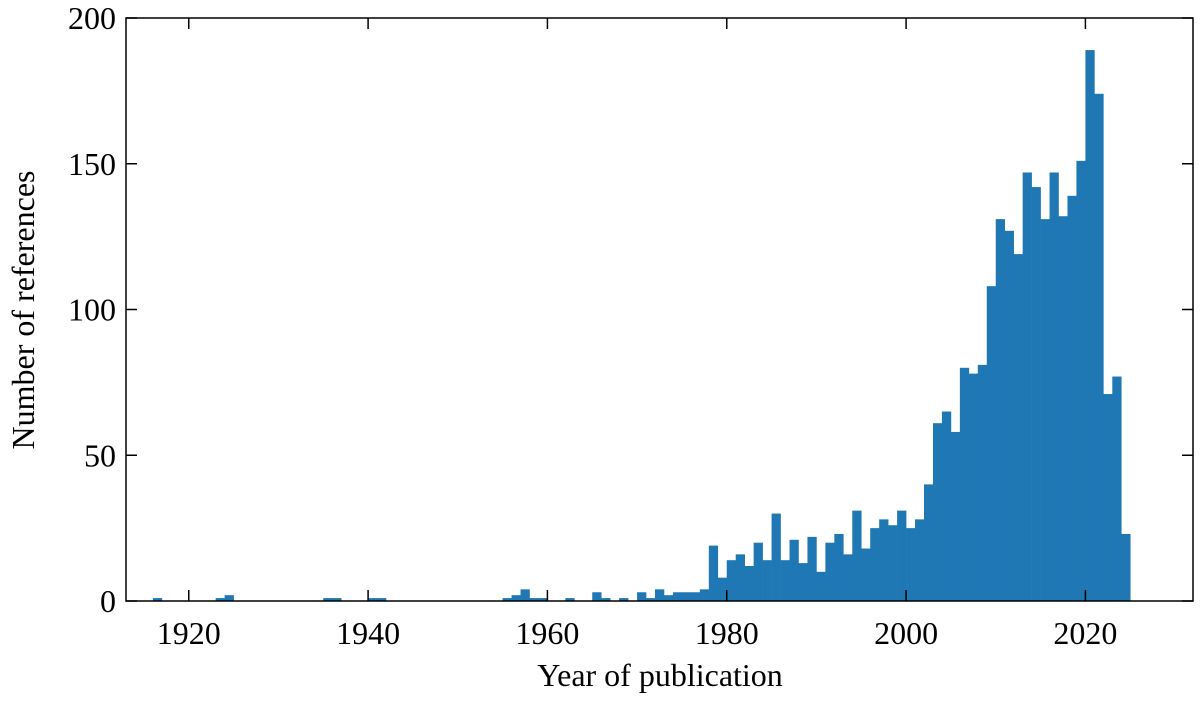 Image resolution: width=1200 pixels, height=715 pixels. What do you see at coordinates (92, 310) in the screenshot?
I see `y-tick-label: 100` at bounding box center [92, 310].